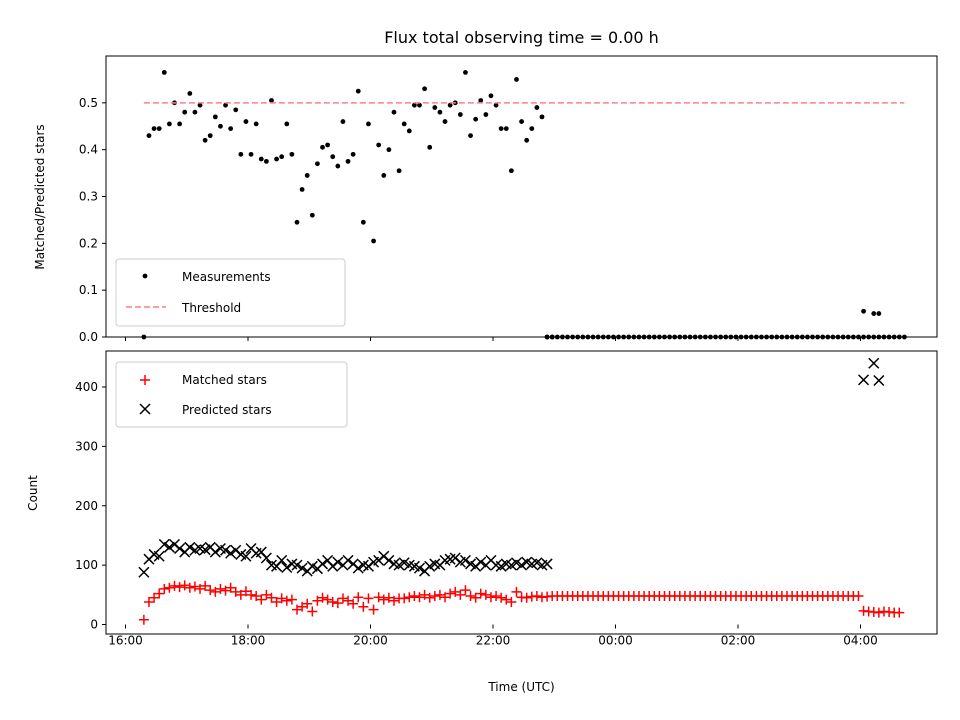 The height and width of the screenshot is (720, 960). I want to click on bottom-legend-box, so click(231, 394).